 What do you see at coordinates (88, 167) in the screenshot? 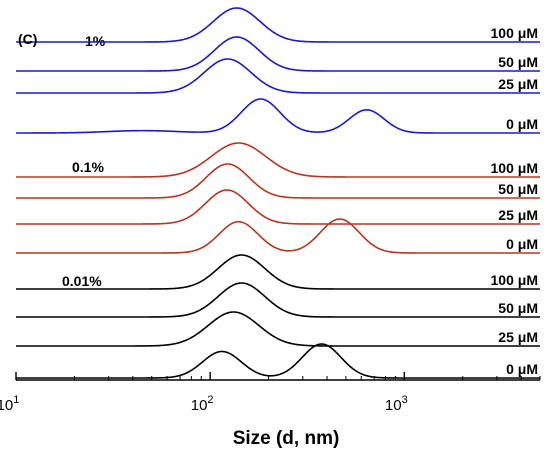
I see `group-label: 0.1%` at bounding box center [88, 167].